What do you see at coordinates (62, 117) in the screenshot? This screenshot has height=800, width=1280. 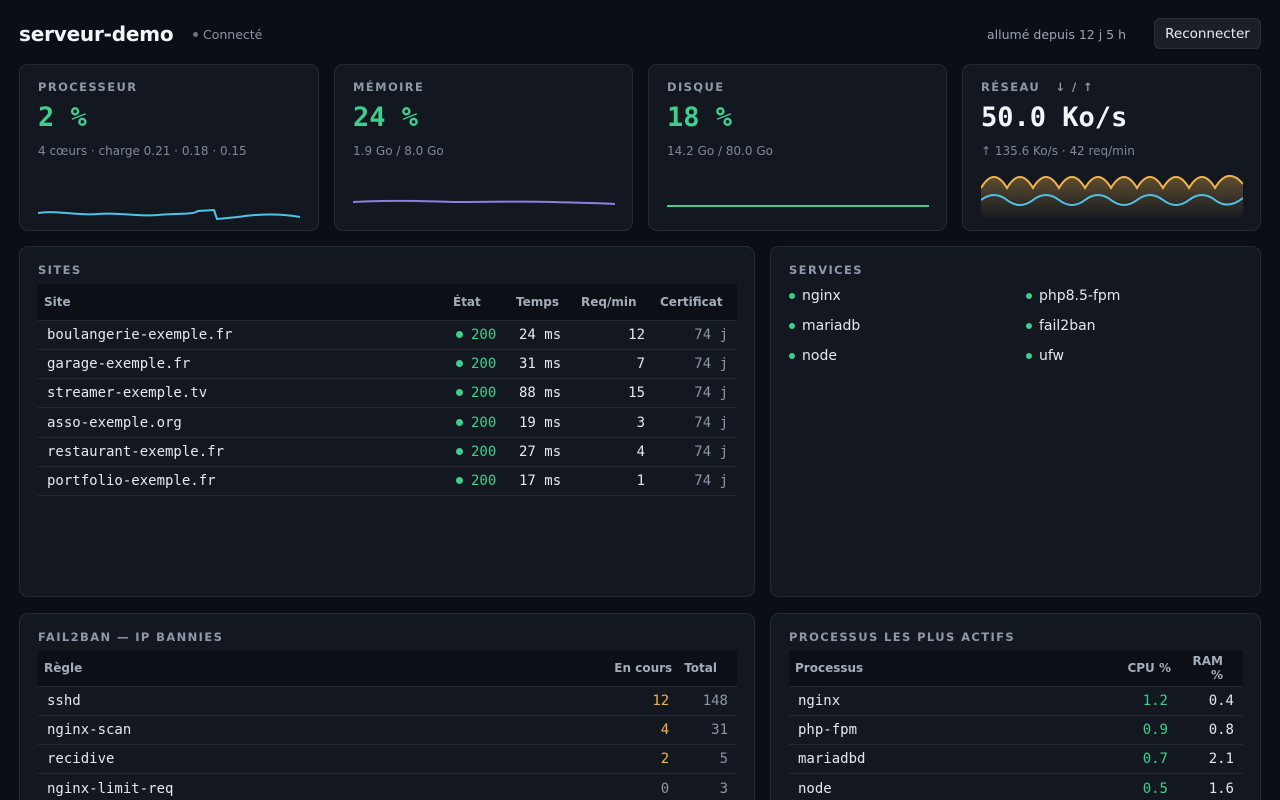 I see `cpu-value: 2 %` at bounding box center [62, 117].